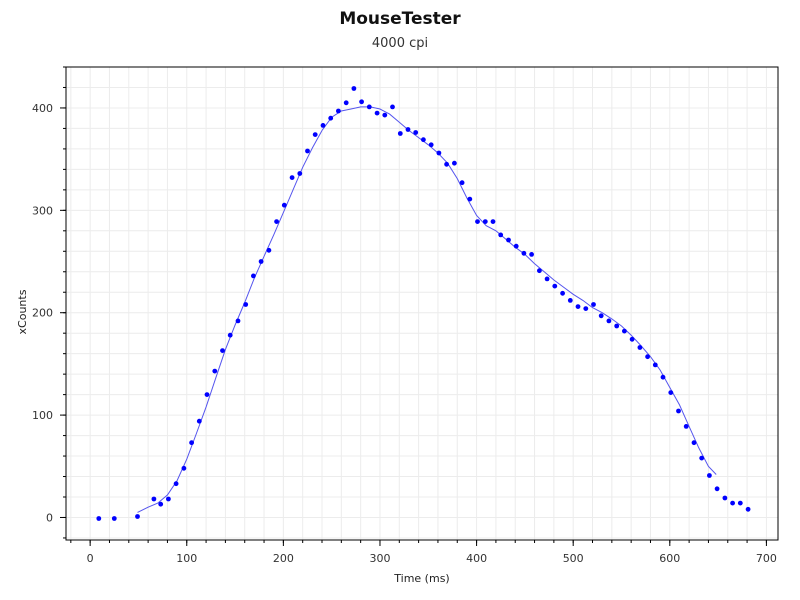 Image resolution: width=800 pixels, height=600 pixels. Describe the element at coordinates (573, 558) in the screenshot. I see `x-tick-label: 500` at that location.